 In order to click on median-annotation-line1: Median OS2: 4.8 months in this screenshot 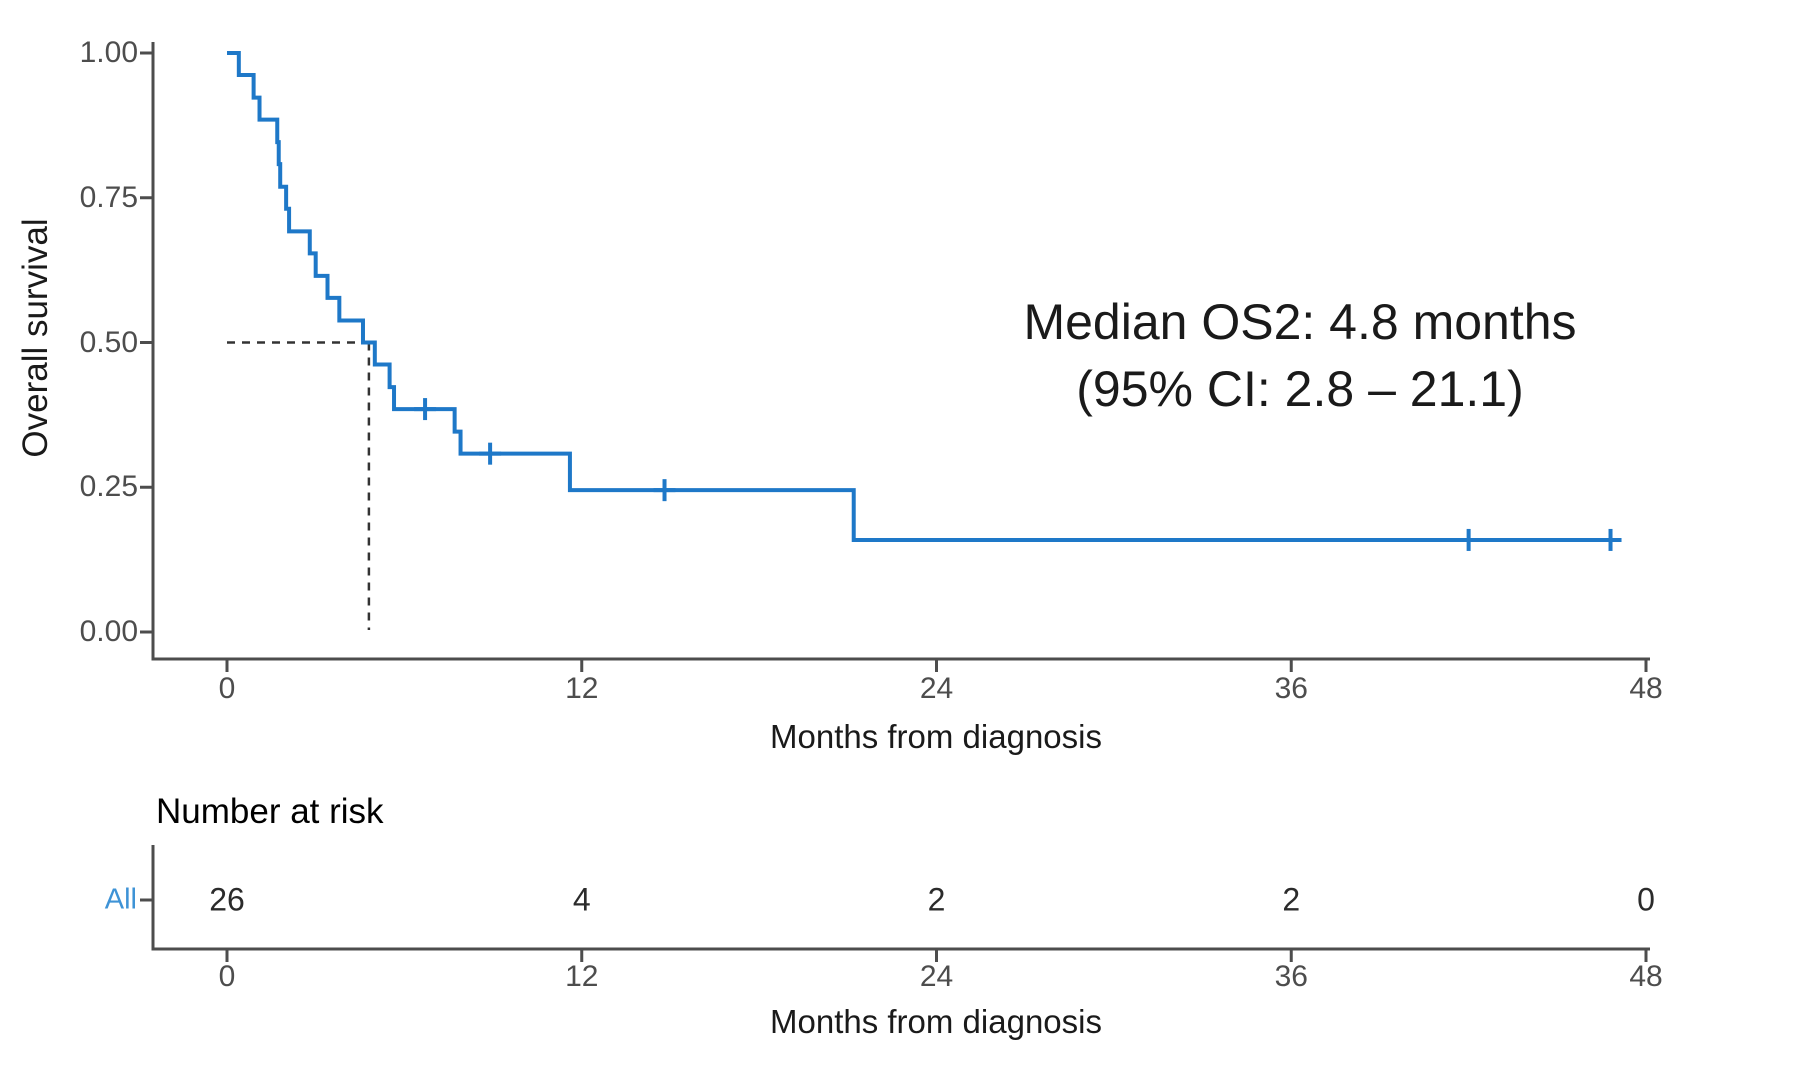, I will do `click(1300, 322)`.